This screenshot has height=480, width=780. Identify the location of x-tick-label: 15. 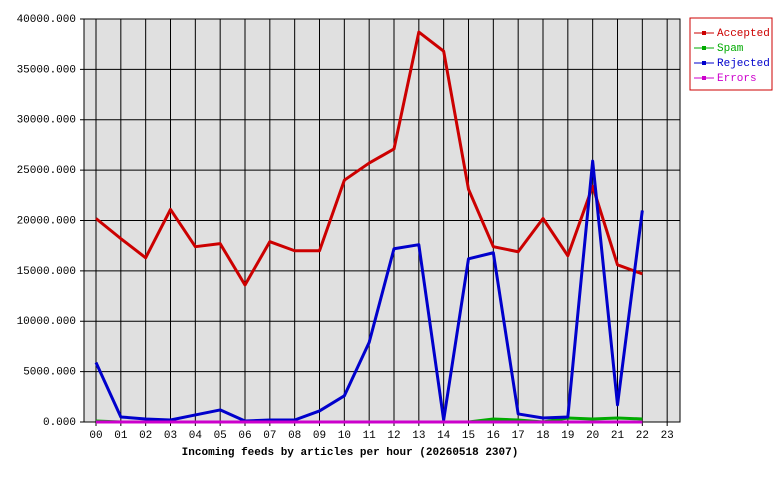
(468, 436).